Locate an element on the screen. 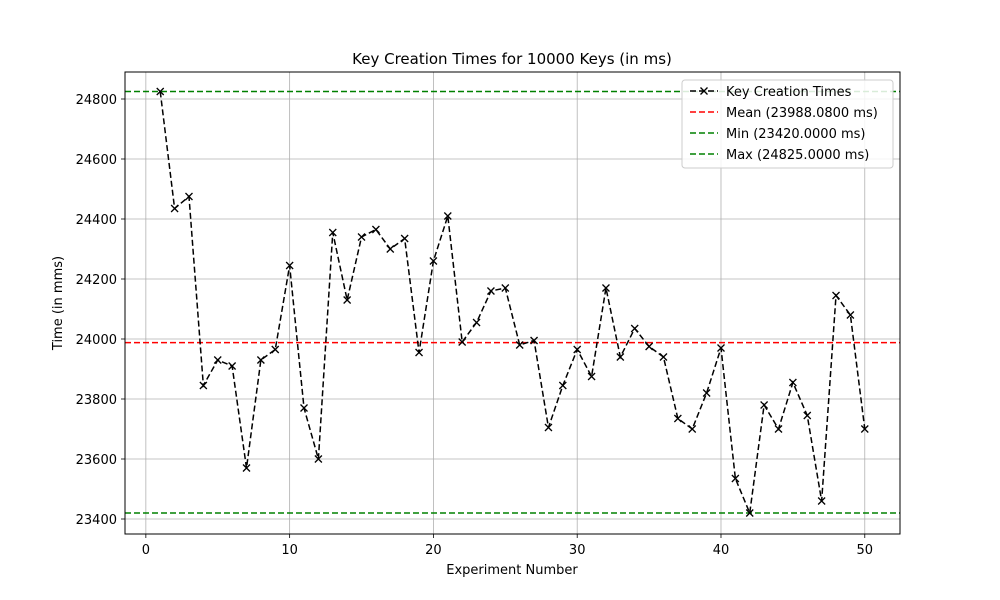 The width and height of the screenshot is (1000, 600). legend-entry: Max (24825.0000 ms) is located at coordinates (779, 155).